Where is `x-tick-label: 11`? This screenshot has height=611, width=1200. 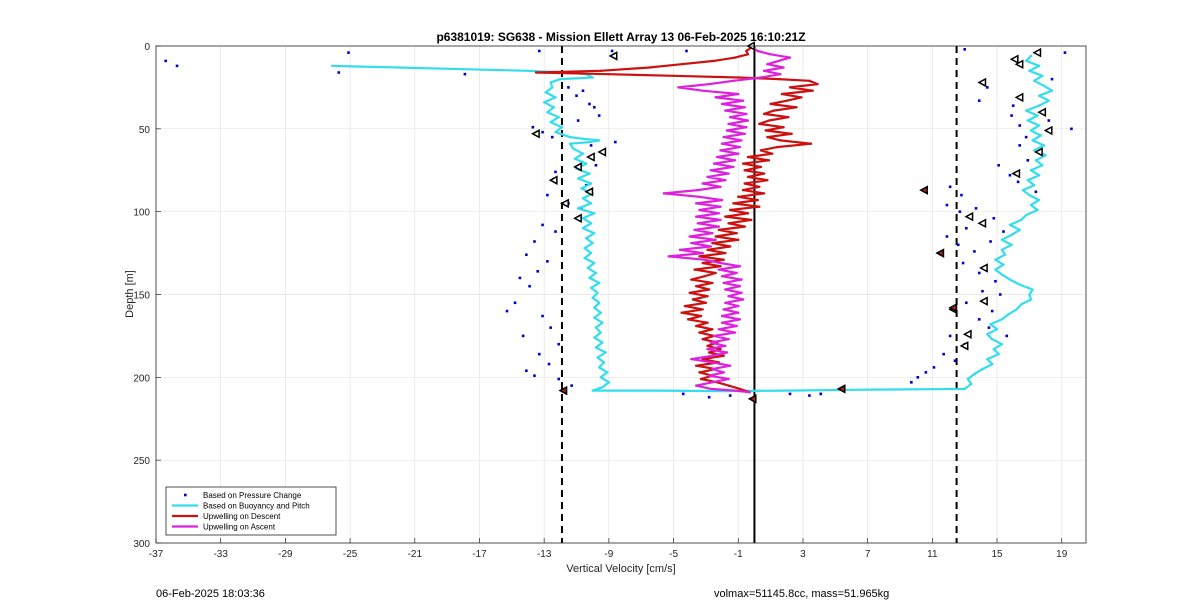
x-tick-label: 11 is located at coordinates (932, 554).